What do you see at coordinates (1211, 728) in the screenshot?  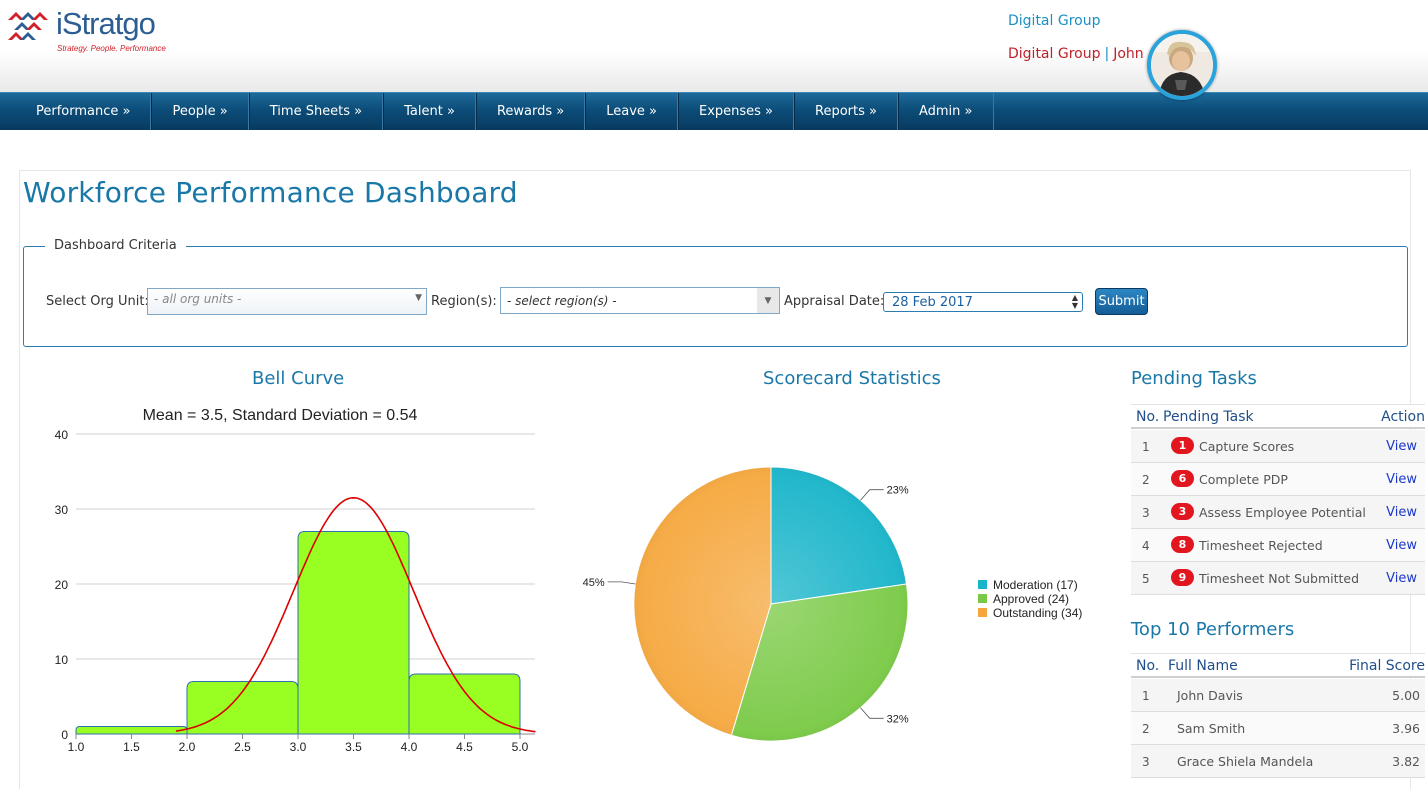 I see `performer-name: Sam Smith` at bounding box center [1211, 728].